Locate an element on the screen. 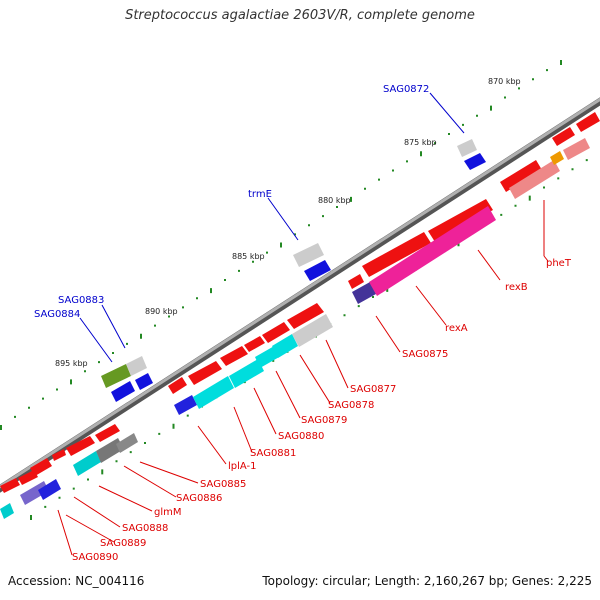 Image resolution: width=600 pixels, height=600 pixels. gene-trmE-box is located at coordinates (308, 255).